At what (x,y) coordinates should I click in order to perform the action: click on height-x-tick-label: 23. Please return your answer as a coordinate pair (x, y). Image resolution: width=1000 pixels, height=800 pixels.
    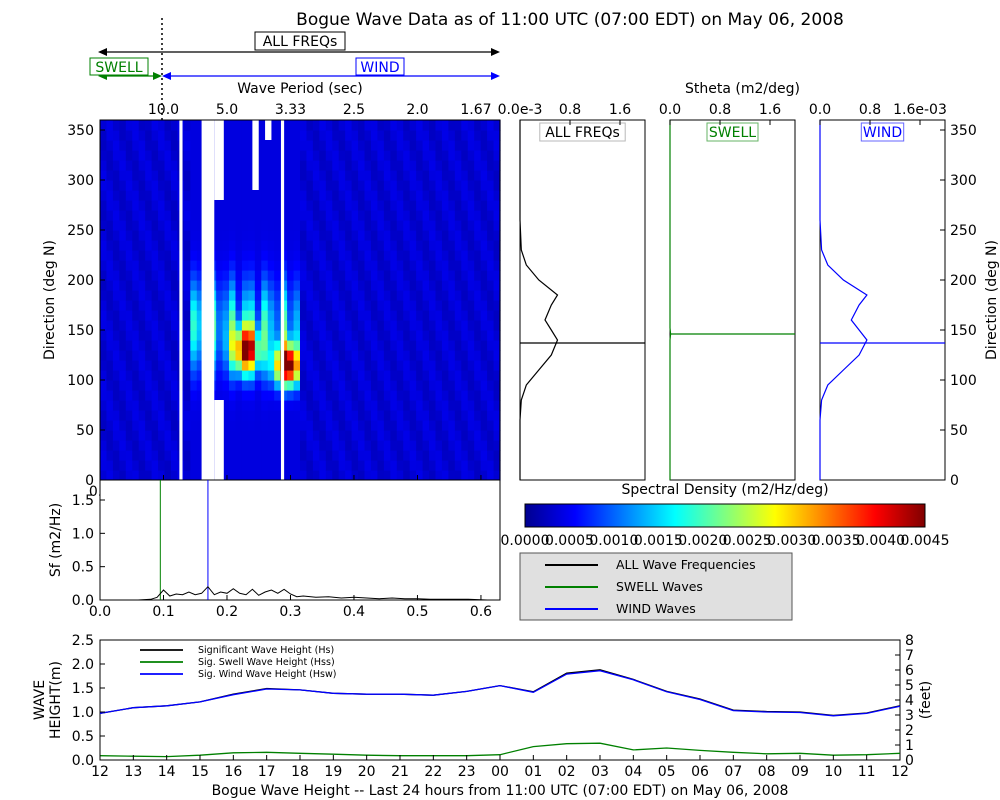
    Looking at the image, I should click on (467, 772).